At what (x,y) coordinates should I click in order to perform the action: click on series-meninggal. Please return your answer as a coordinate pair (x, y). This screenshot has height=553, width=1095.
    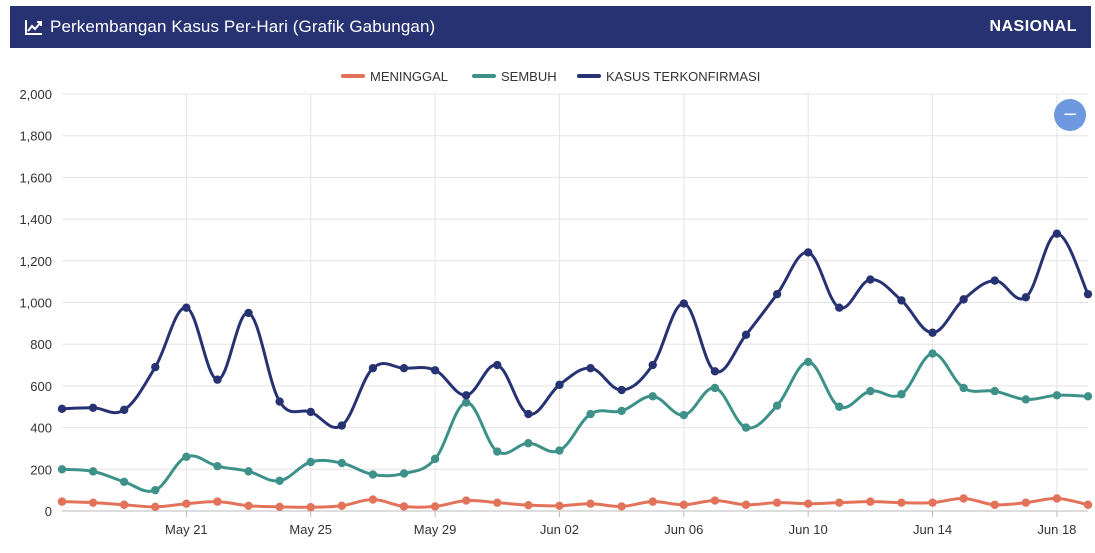
    Looking at the image, I should click on (575, 503).